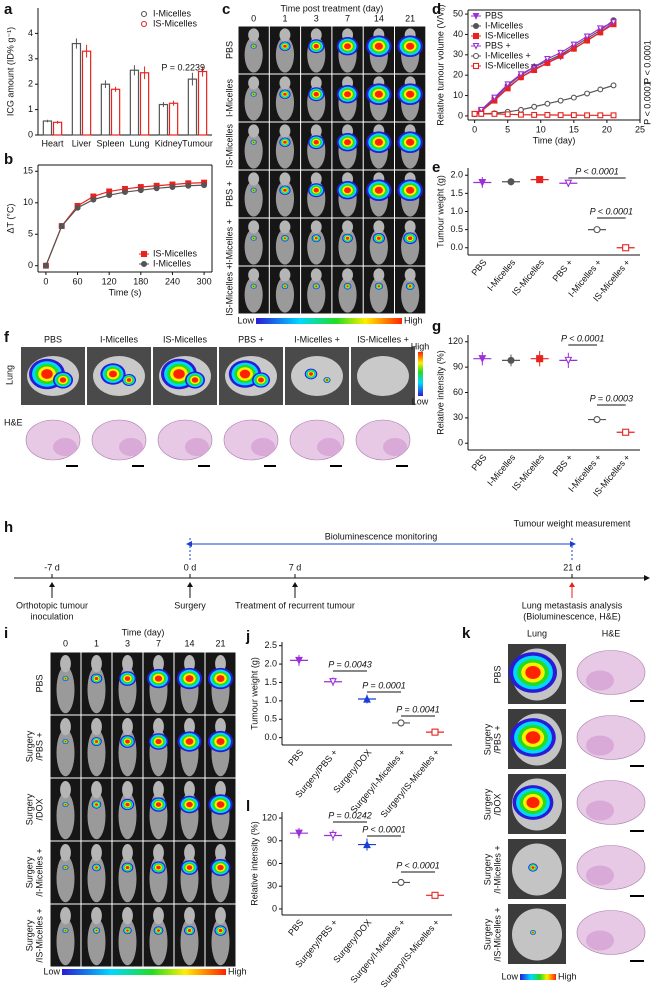  What do you see at coordinates (440, 64) in the screenshot?
I see `y-axis-label: Relative tumour volume (V/V₀)` at bounding box center [440, 64].